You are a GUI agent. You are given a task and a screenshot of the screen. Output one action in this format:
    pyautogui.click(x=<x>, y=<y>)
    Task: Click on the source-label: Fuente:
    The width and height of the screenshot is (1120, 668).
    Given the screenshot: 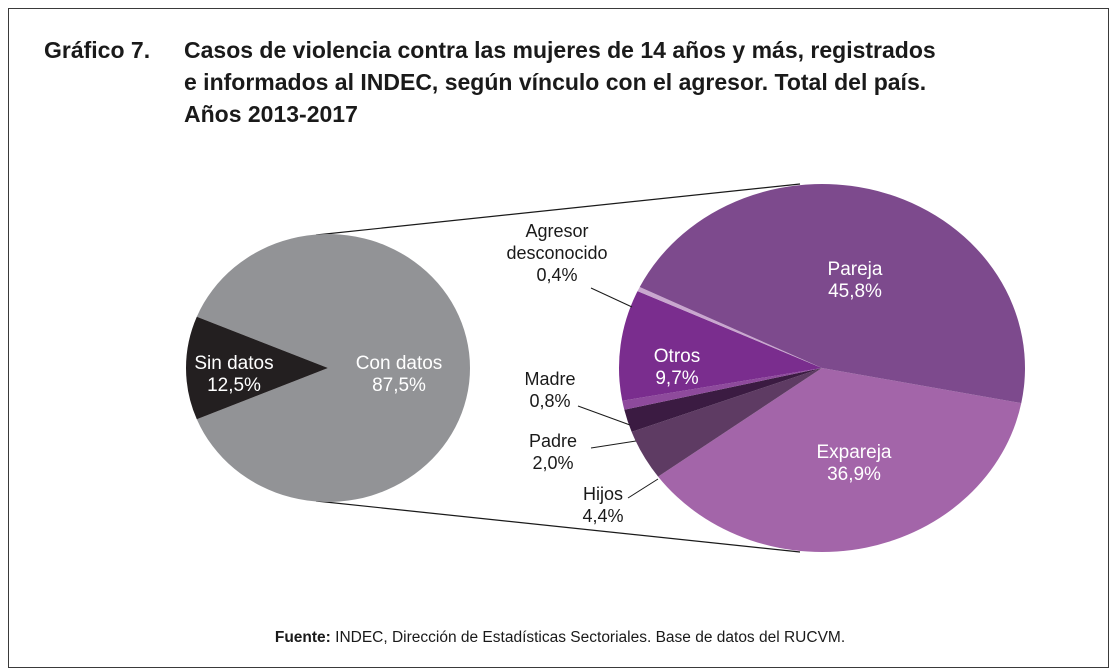 What is the action you would take?
    pyautogui.click(x=302, y=637)
    